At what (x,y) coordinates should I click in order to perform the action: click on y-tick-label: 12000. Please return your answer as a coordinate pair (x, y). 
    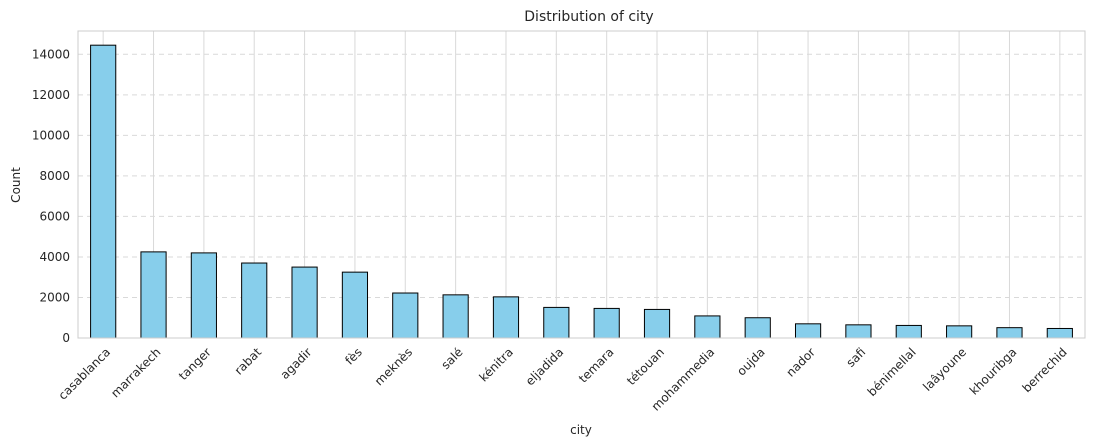
    Looking at the image, I should click on (51, 95).